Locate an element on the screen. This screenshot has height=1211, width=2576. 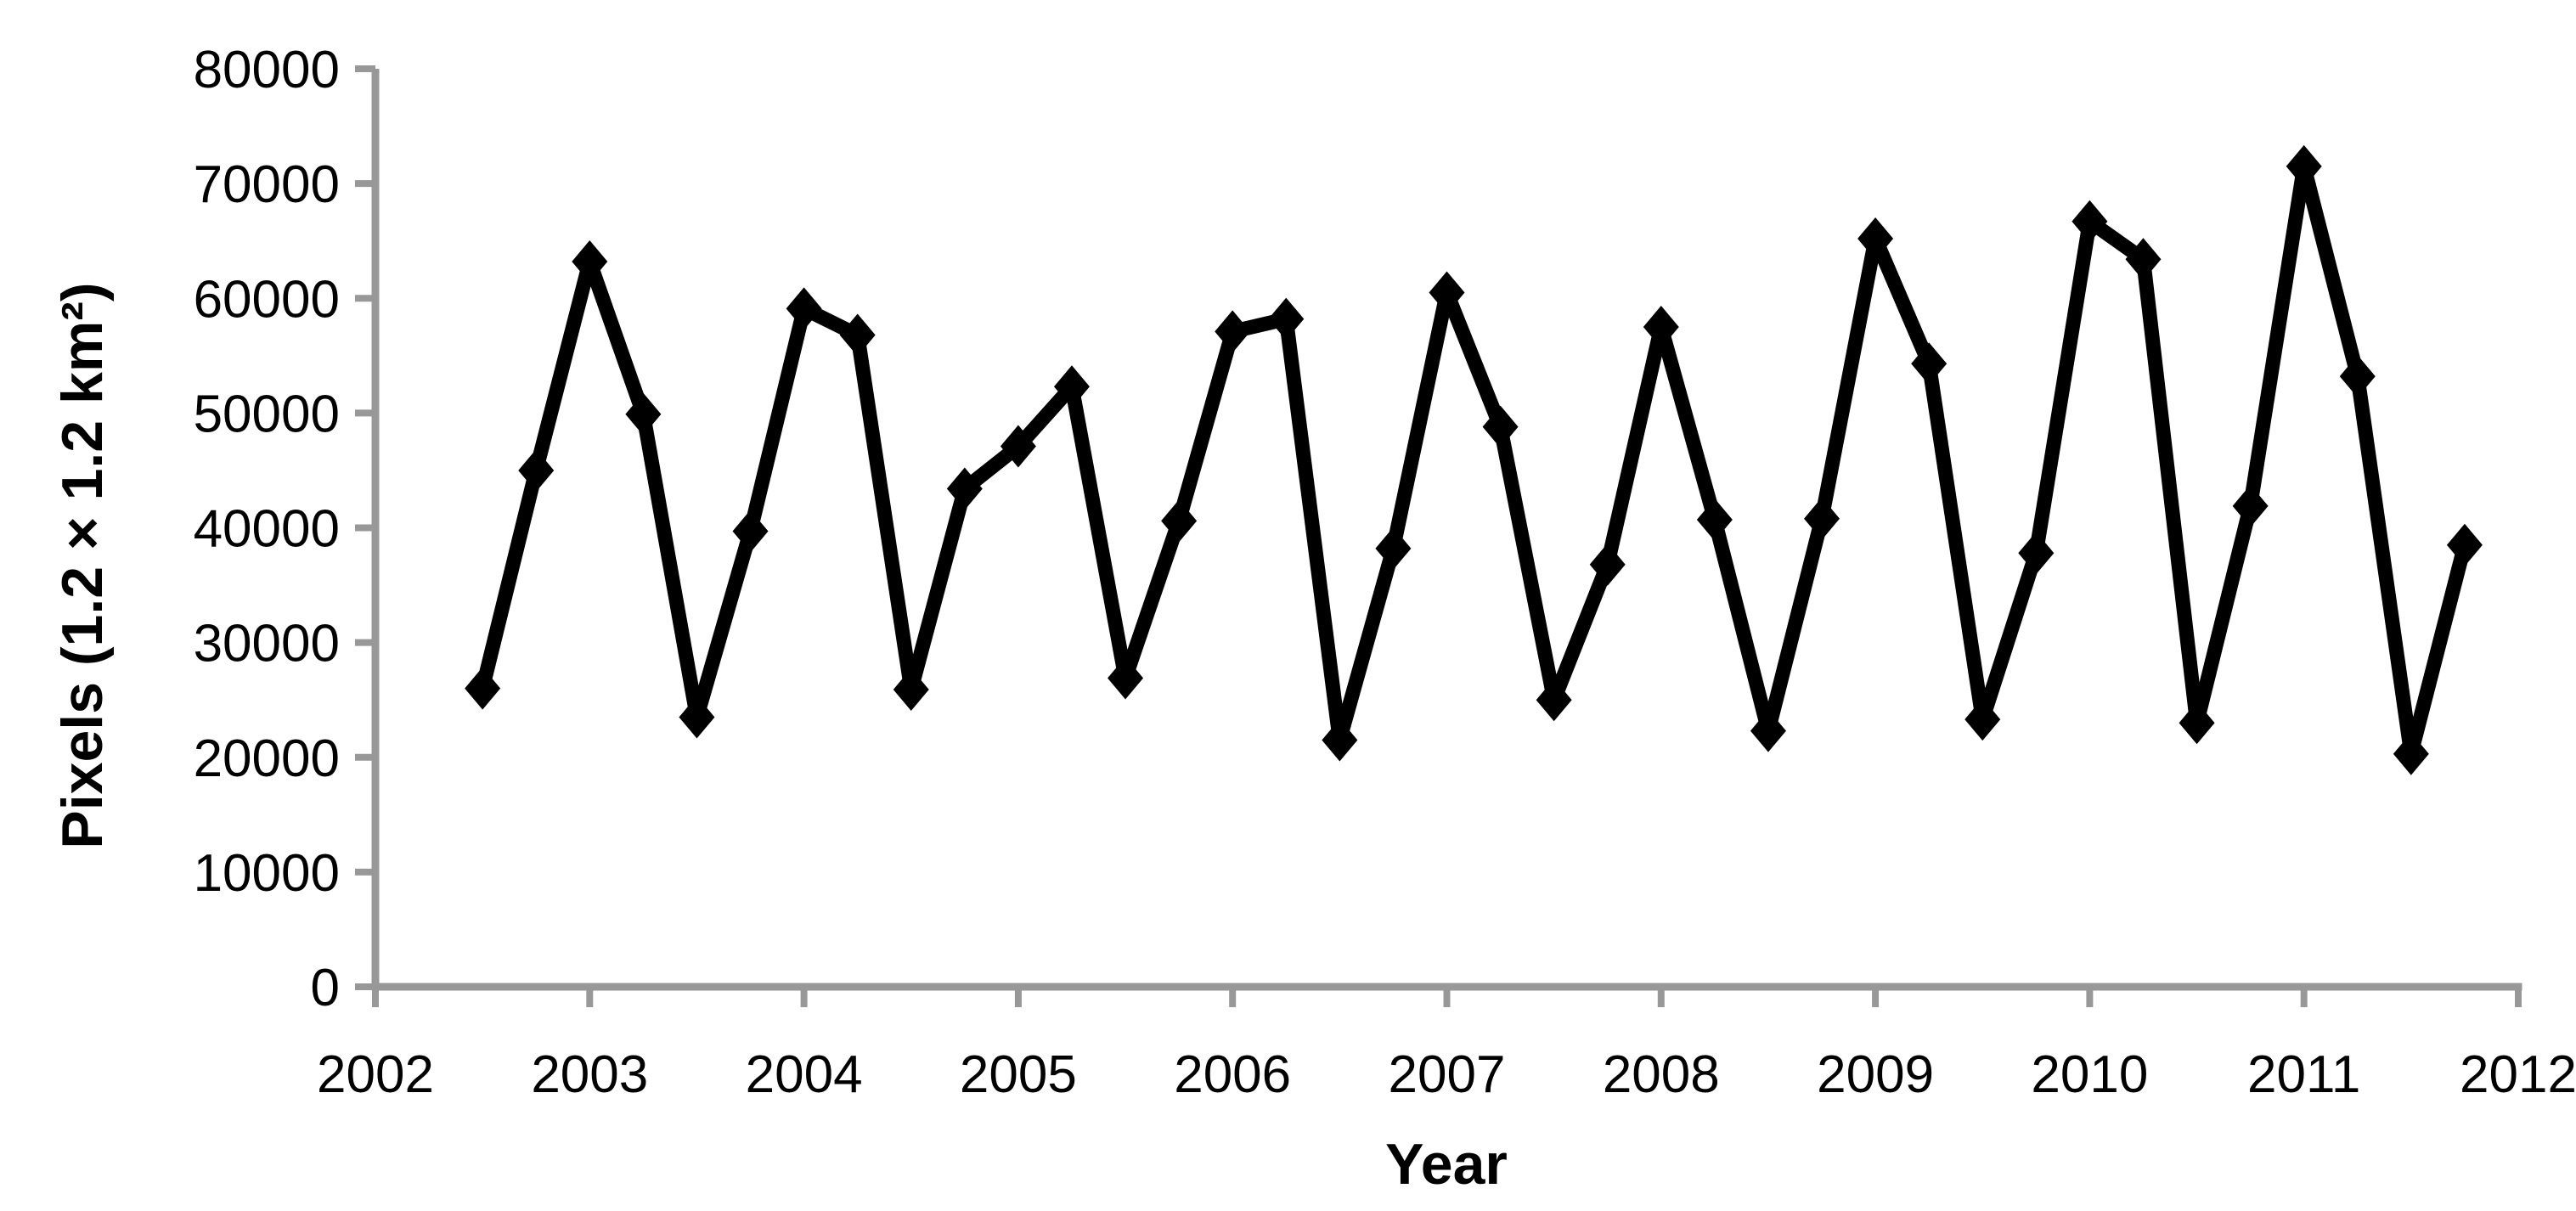
y-tick-label: 0 is located at coordinates (325, 988).